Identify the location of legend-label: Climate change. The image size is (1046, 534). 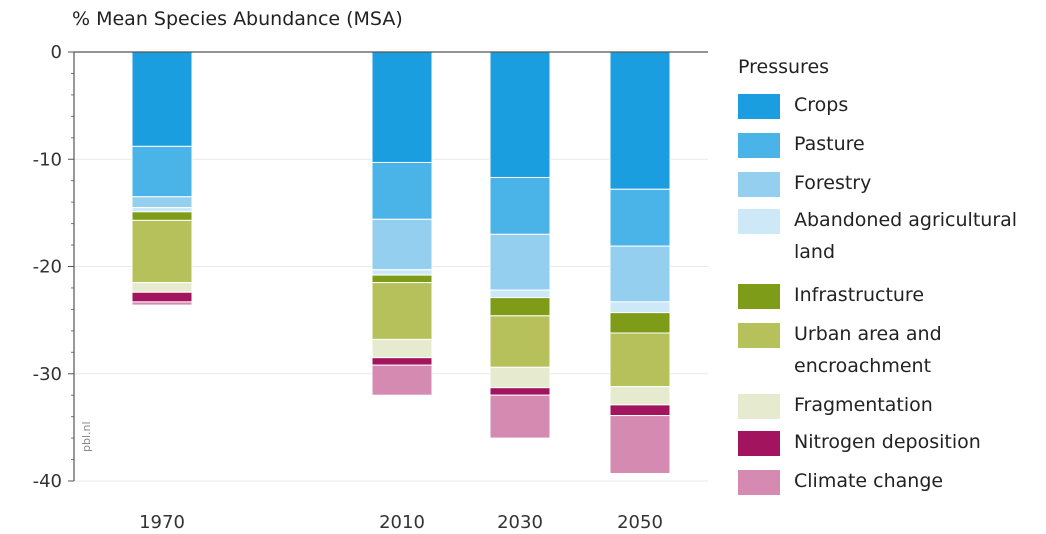
(869, 481).